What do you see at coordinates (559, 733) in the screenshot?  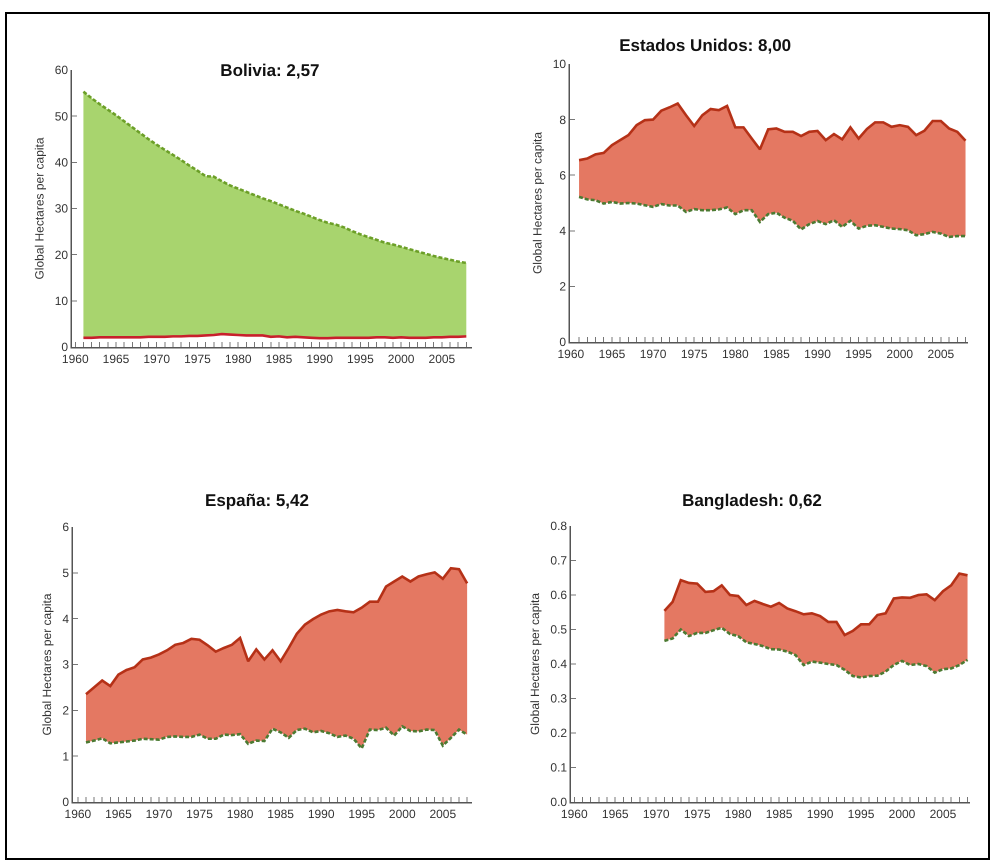 I see `y-tick-label: 0.2` at bounding box center [559, 733].